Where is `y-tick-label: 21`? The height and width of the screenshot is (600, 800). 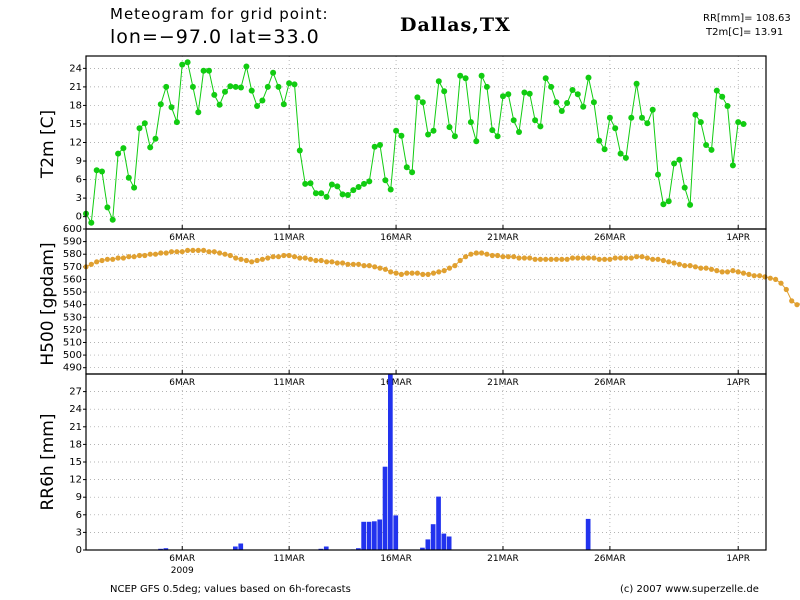 y-tick-label: 21 is located at coordinates (75, 427).